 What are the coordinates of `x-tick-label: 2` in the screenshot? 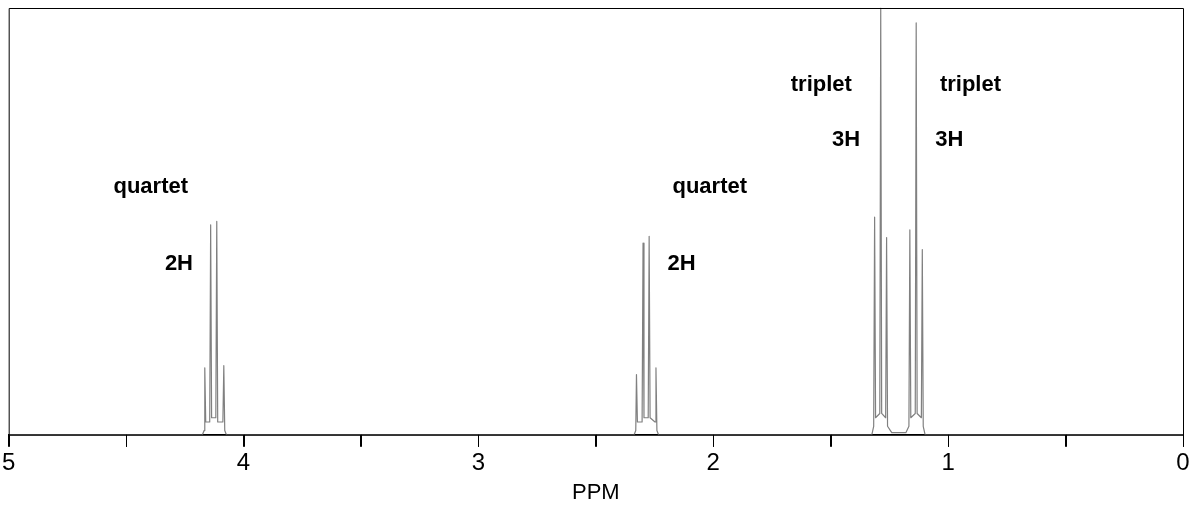 It's located at (713, 461).